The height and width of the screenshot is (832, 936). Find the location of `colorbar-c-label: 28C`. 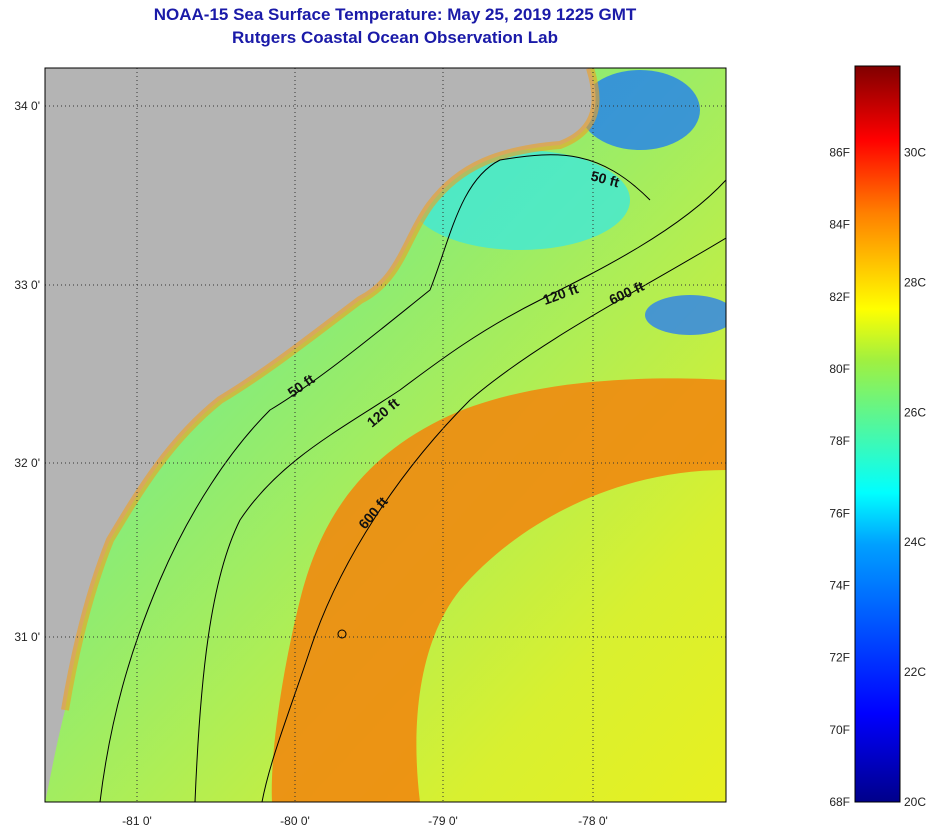

colorbar-c-label: 28C is located at coordinates (915, 282).